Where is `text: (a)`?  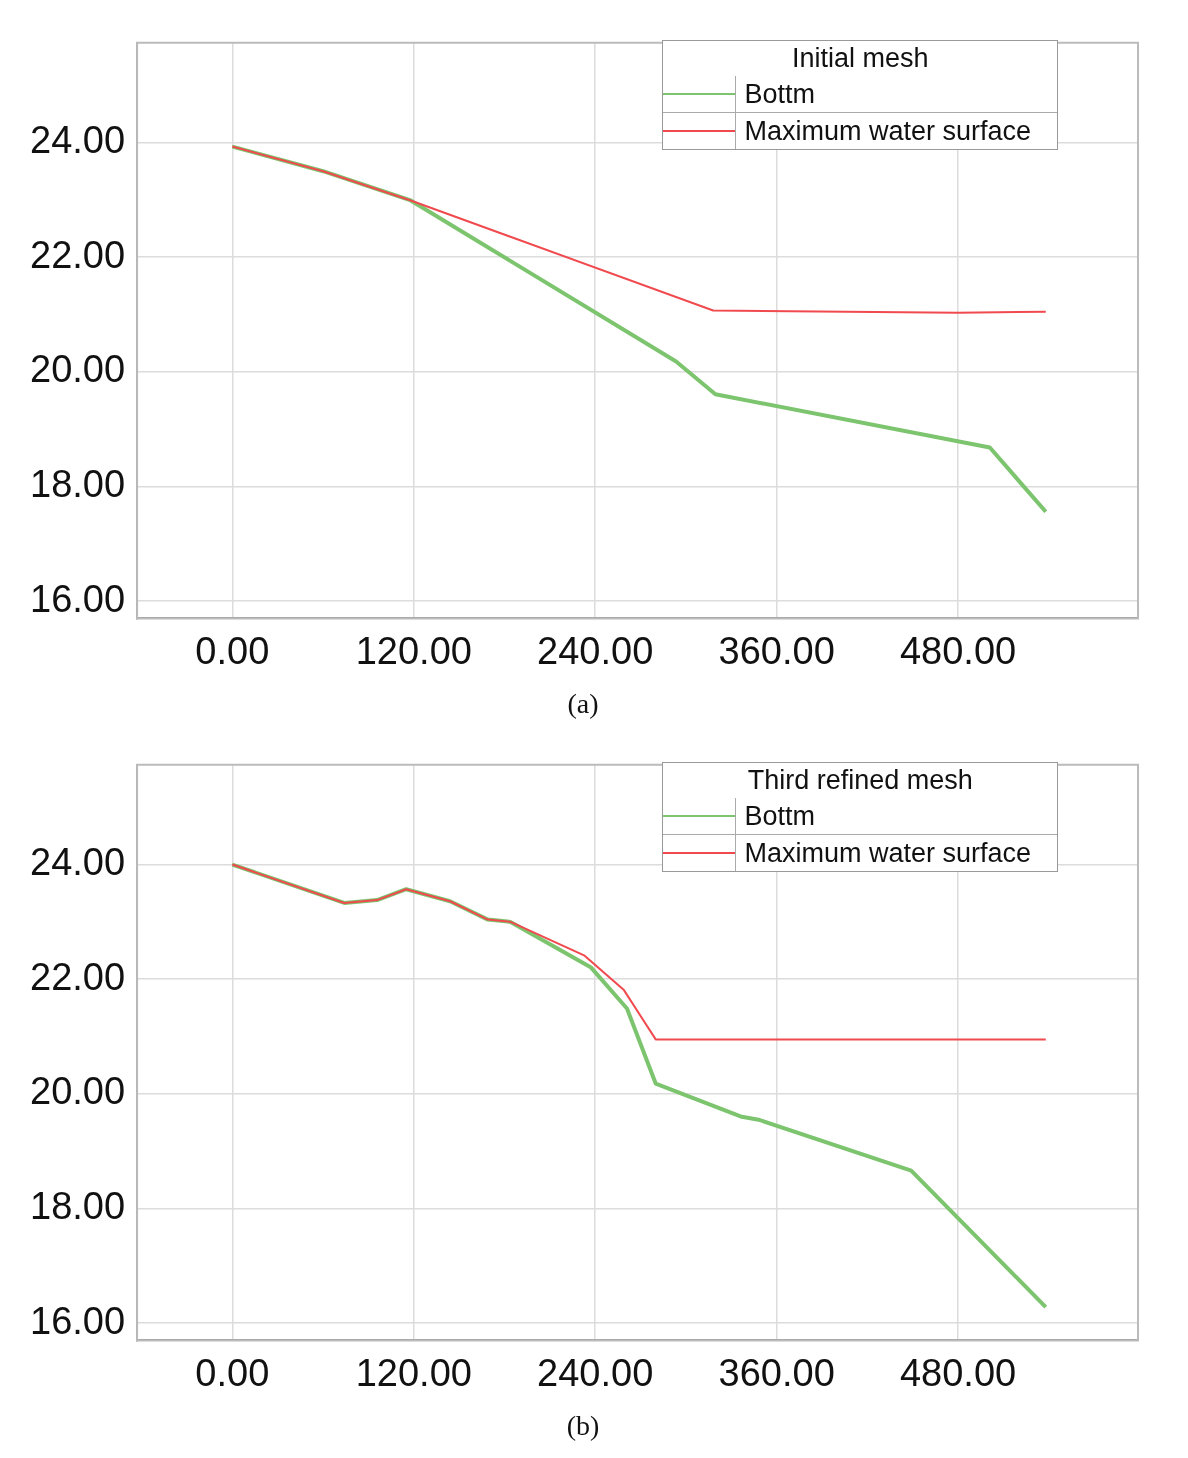 text: (a) is located at coordinates (583, 704).